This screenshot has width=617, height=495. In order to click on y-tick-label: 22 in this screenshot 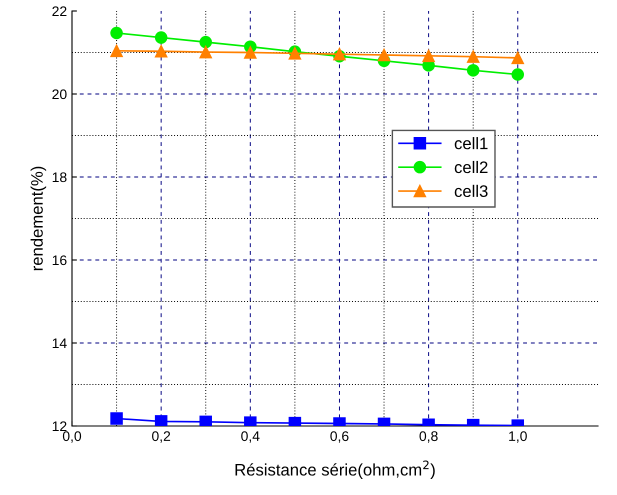, I will do `click(59, 11)`.